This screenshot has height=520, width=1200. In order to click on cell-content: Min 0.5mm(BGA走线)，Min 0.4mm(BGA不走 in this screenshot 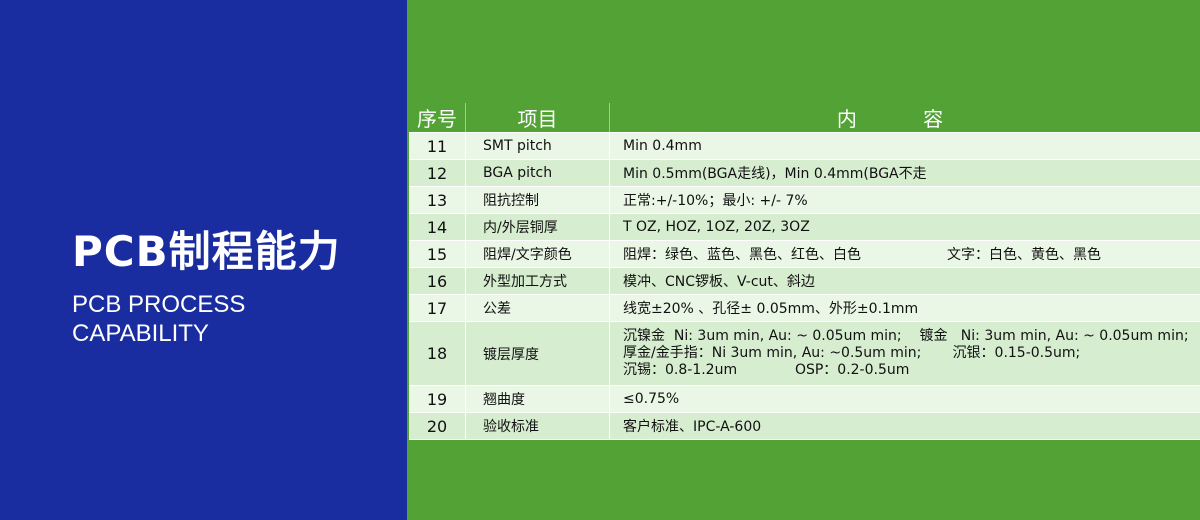, I will do `click(905, 173)`.